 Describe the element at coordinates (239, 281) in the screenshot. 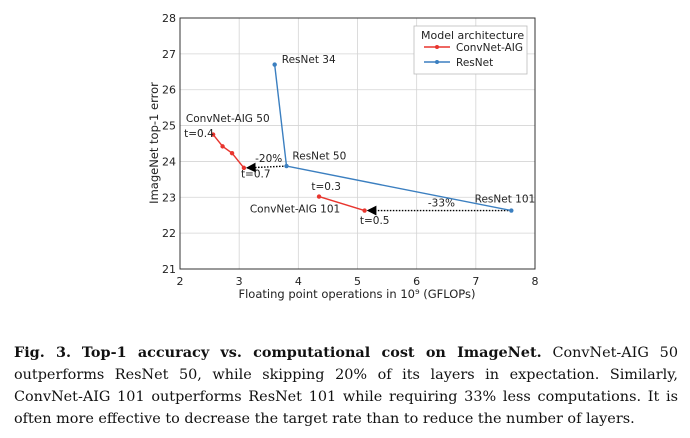

I see `x-tick-label: 3` at that location.